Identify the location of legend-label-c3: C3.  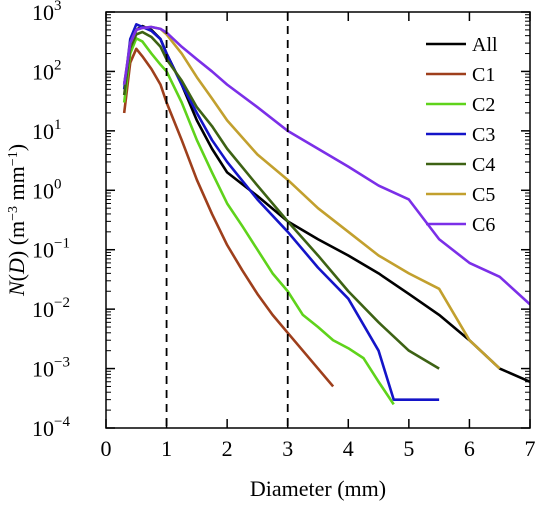
(483, 135).